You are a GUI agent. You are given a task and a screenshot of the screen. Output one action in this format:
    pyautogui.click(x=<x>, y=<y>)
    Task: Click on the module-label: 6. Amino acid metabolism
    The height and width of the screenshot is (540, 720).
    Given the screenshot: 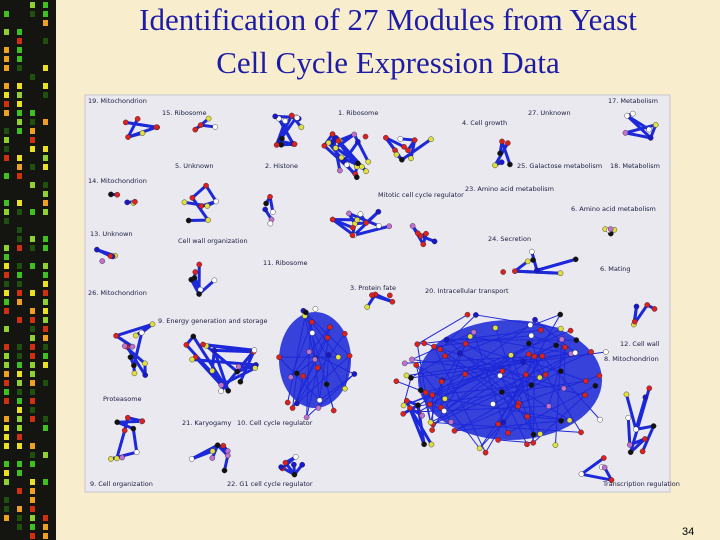 What is the action you would take?
    pyautogui.click(x=613, y=209)
    